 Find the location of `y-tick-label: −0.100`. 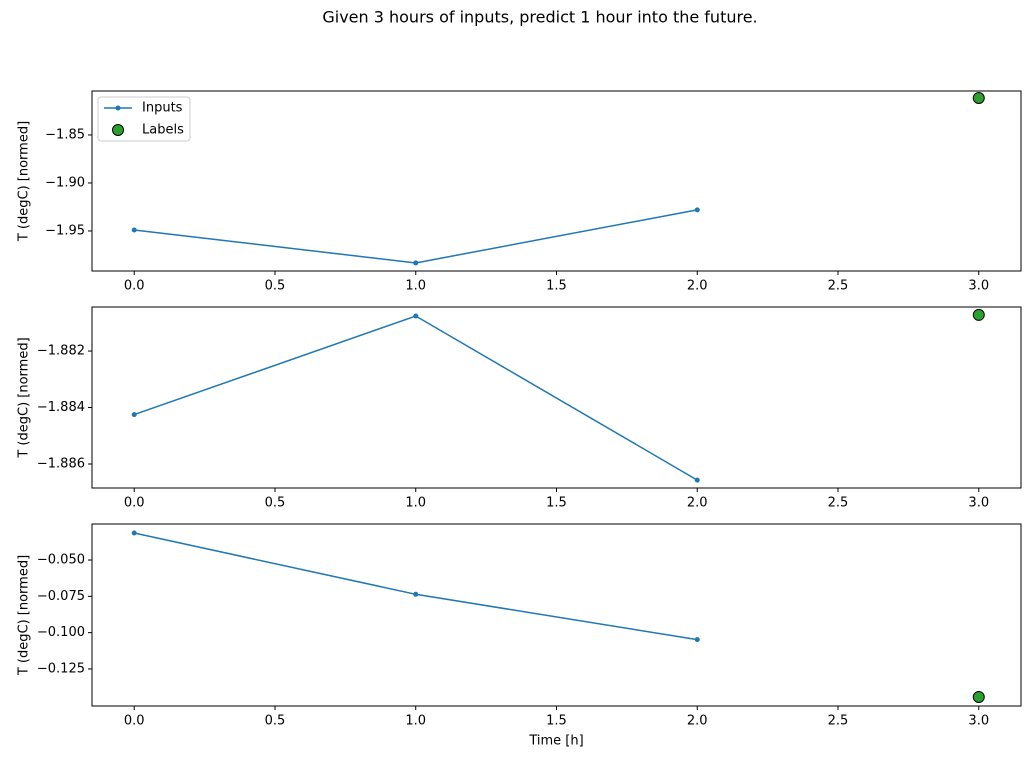

y-tick-label: −0.100 is located at coordinates (61, 632).